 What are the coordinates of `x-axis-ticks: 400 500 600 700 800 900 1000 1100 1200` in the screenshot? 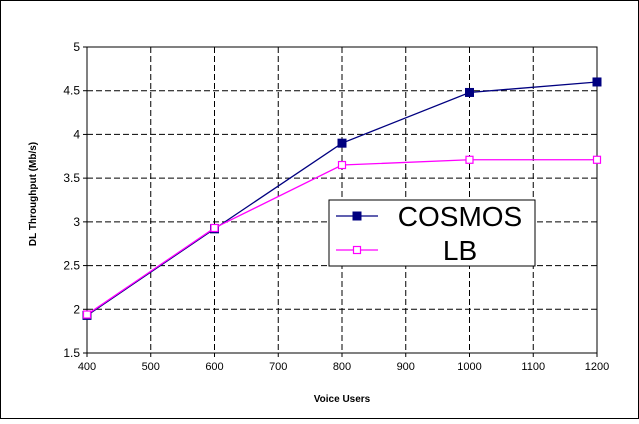 It's located at (343, 363).